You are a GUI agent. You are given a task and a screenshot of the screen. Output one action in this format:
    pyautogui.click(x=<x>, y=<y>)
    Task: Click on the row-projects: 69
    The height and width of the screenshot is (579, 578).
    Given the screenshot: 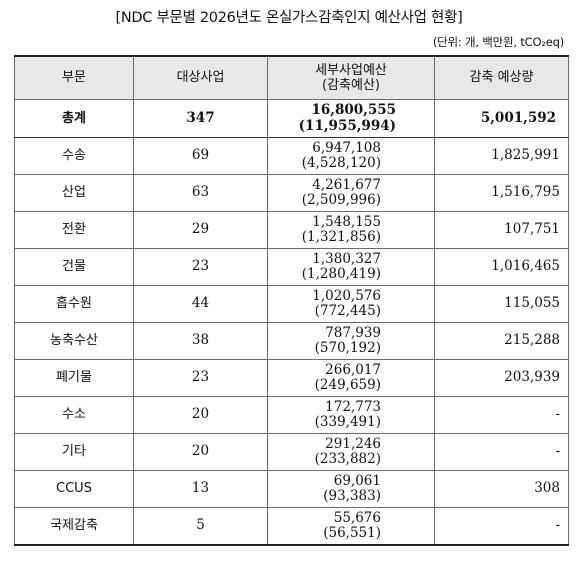 What is the action you would take?
    pyautogui.click(x=200, y=156)
    